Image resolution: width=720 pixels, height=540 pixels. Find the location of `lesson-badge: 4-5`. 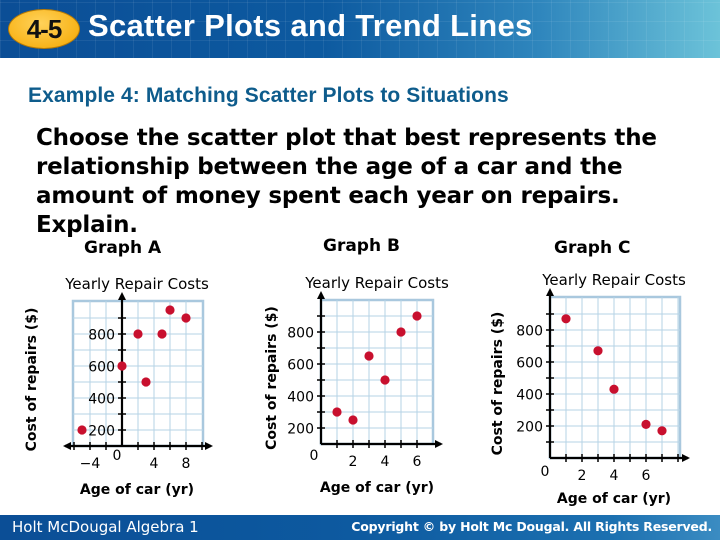

lesson-badge: 4-5 is located at coordinates (44, 29).